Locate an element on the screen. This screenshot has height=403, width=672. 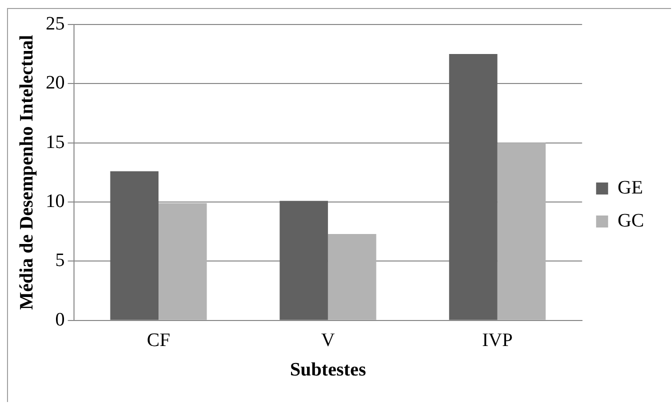
x-tick-label: V is located at coordinates (328, 340).